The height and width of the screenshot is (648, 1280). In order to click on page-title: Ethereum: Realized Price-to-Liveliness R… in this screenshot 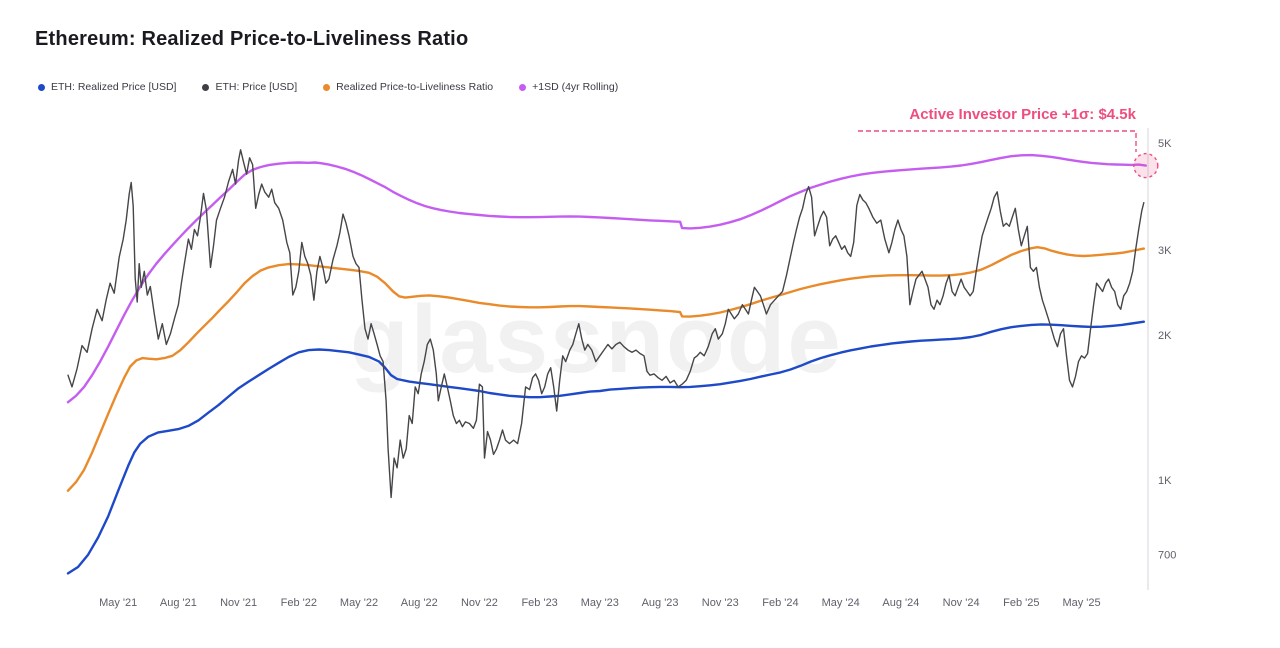, I will do `click(252, 39)`.